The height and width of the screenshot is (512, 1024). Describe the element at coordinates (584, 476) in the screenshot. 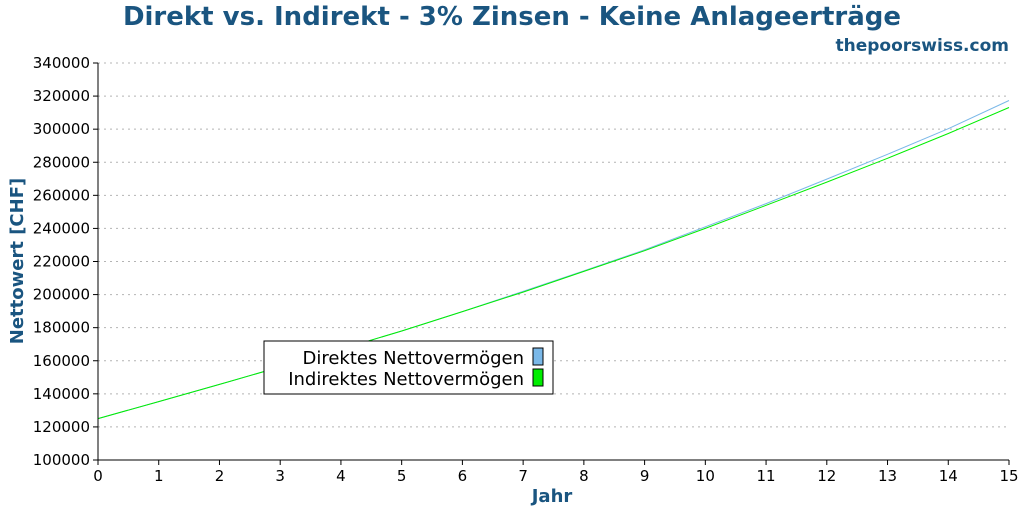

I see `x-tick-label: 8` at that location.